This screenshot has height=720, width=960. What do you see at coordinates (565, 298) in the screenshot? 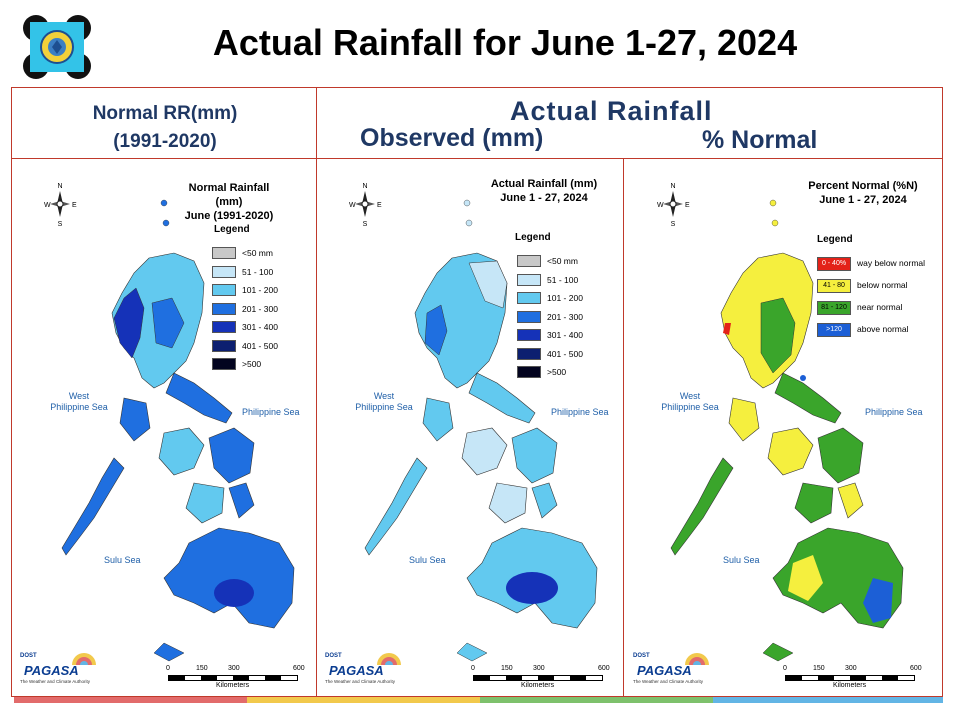
I see `legend-label: 101 - 200` at bounding box center [565, 298].